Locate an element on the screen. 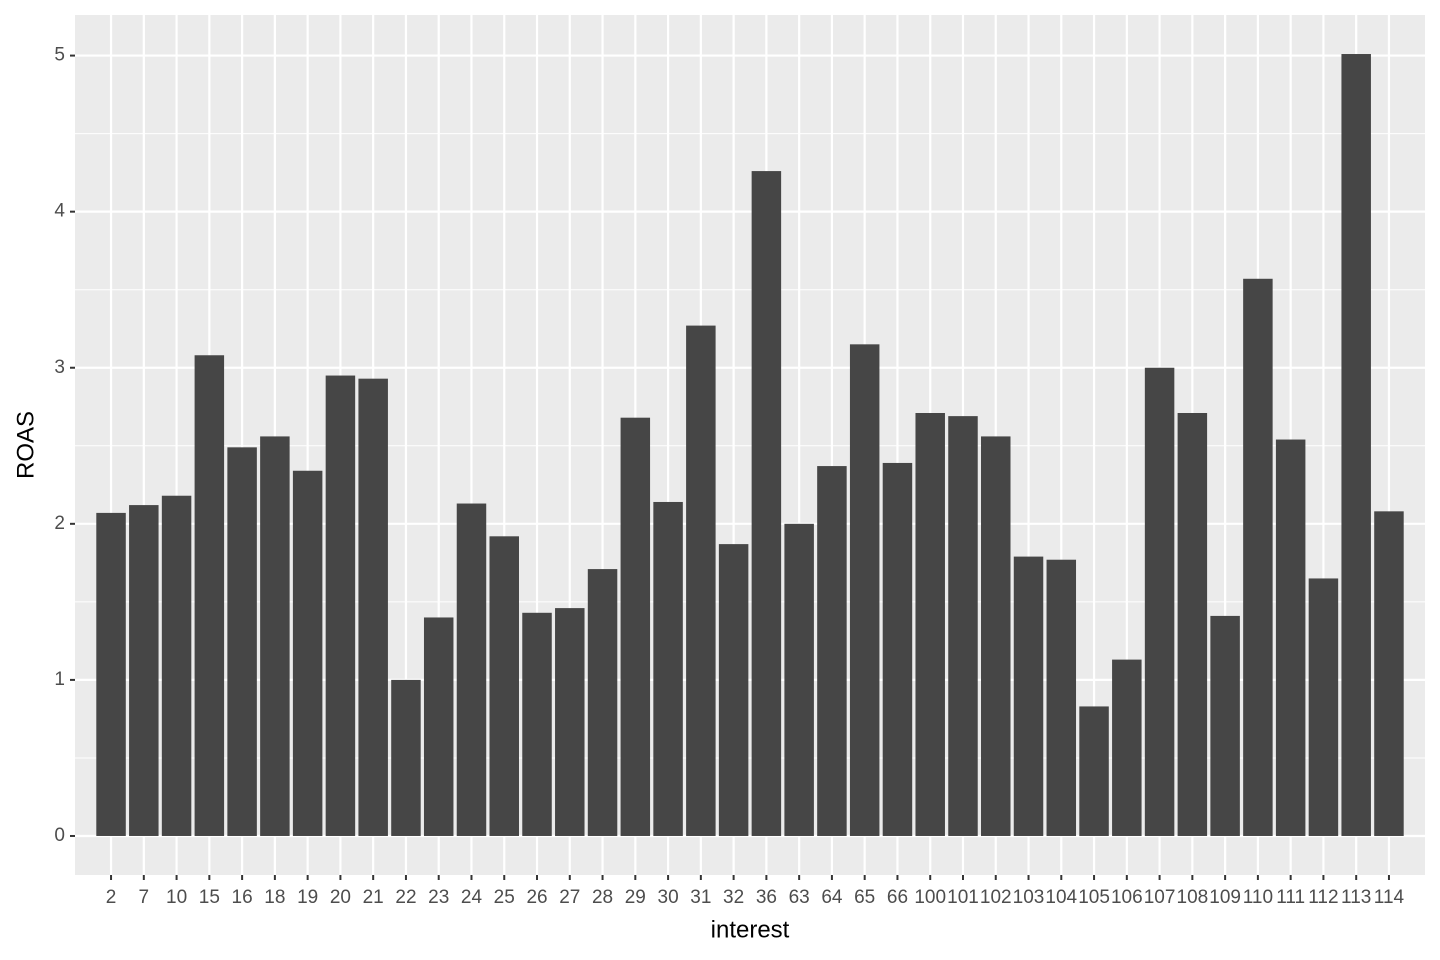 The width and height of the screenshot is (1440, 960). x-tick-label: 109 is located at coordinates (1225, 897).